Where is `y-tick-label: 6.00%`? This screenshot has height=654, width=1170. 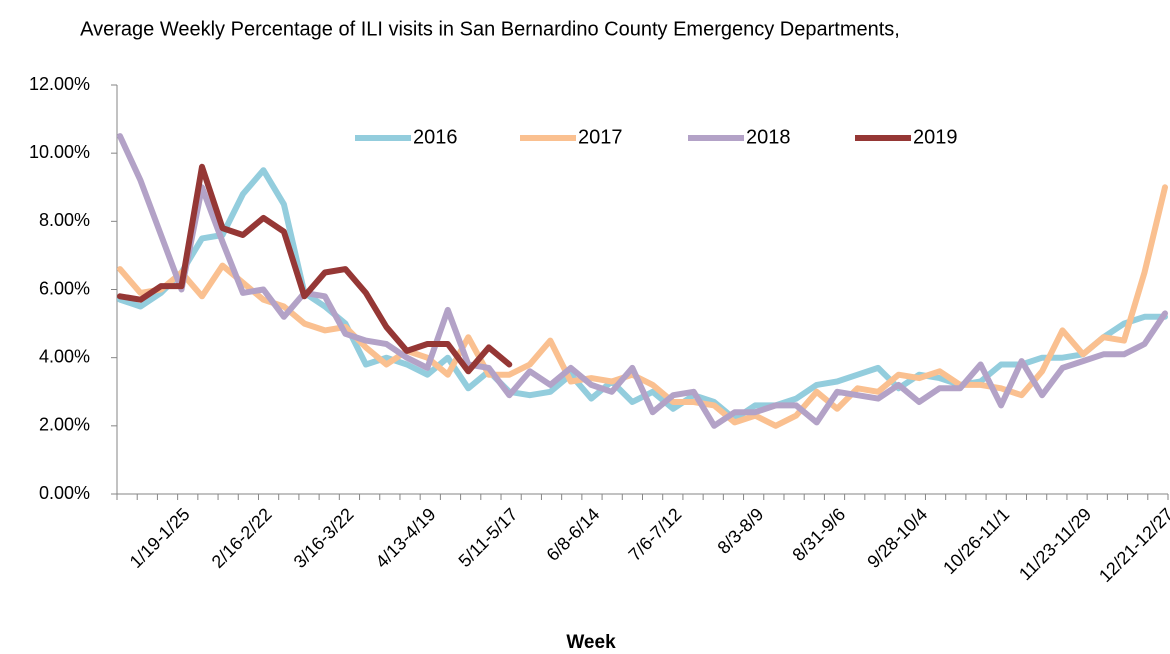
y-tick-label: 6.00% is located at coordinates (64, 288).